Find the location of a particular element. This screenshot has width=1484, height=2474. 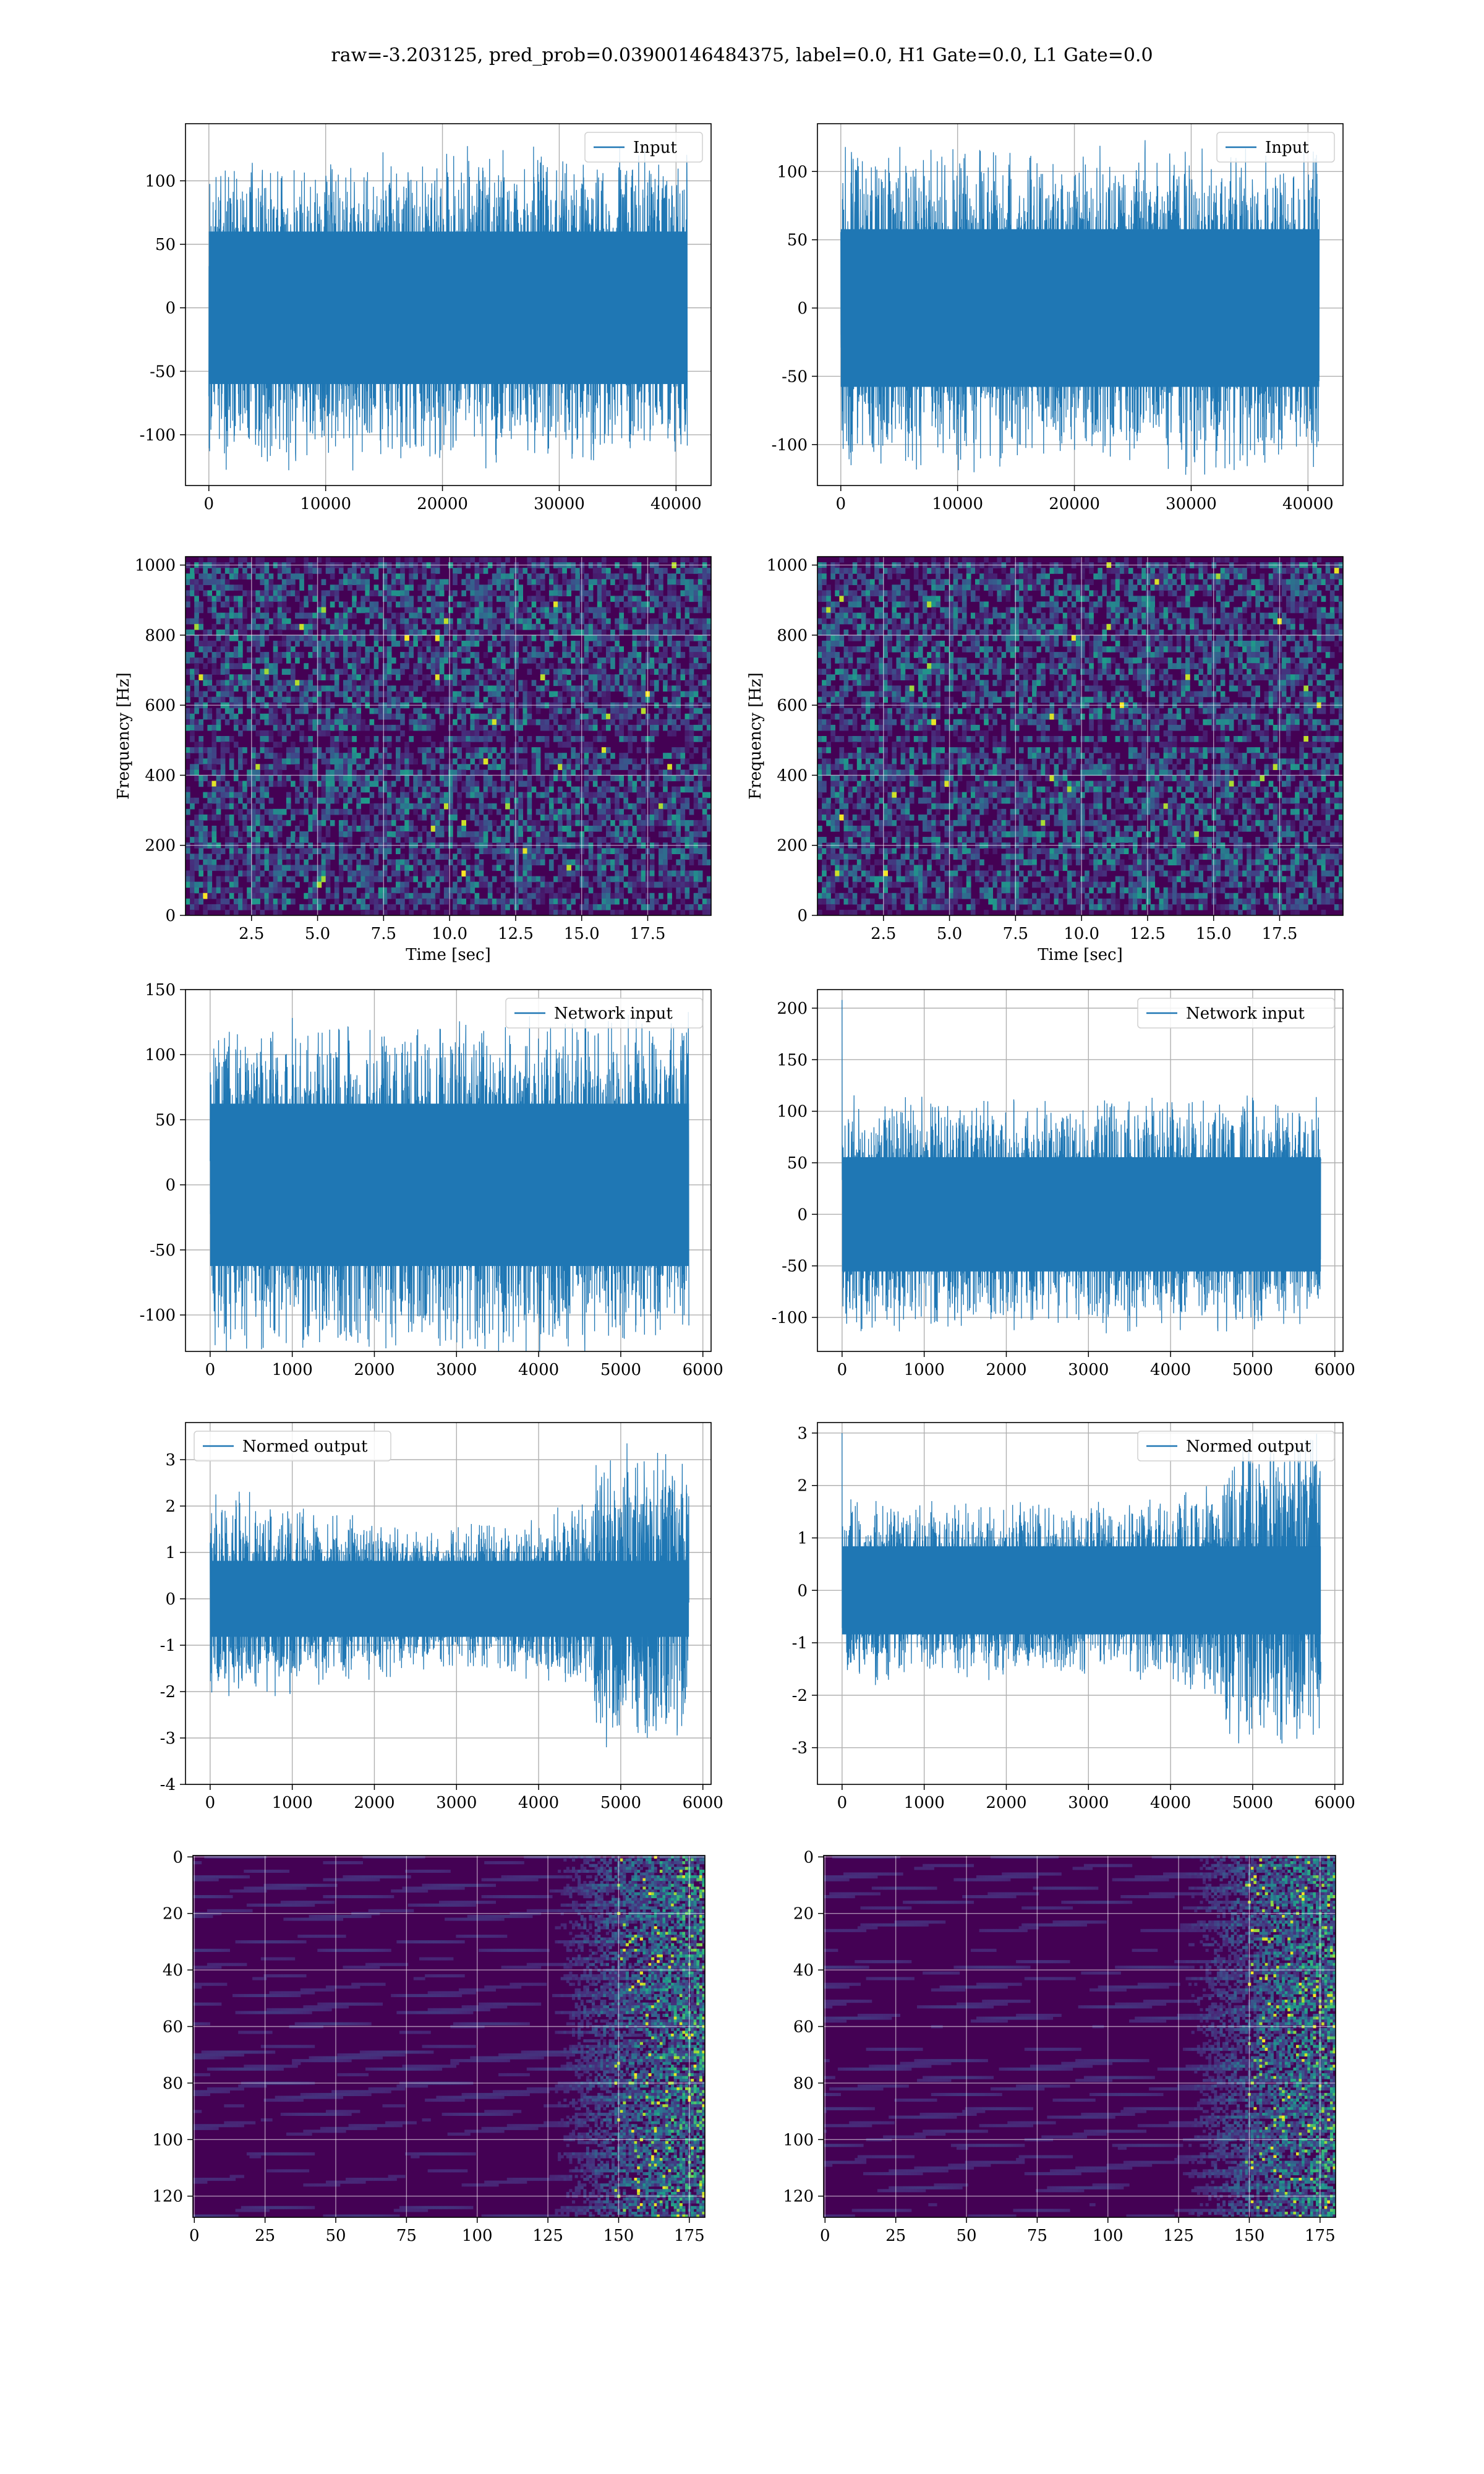

legend-label: Input is located at coordinates (1287, 148).